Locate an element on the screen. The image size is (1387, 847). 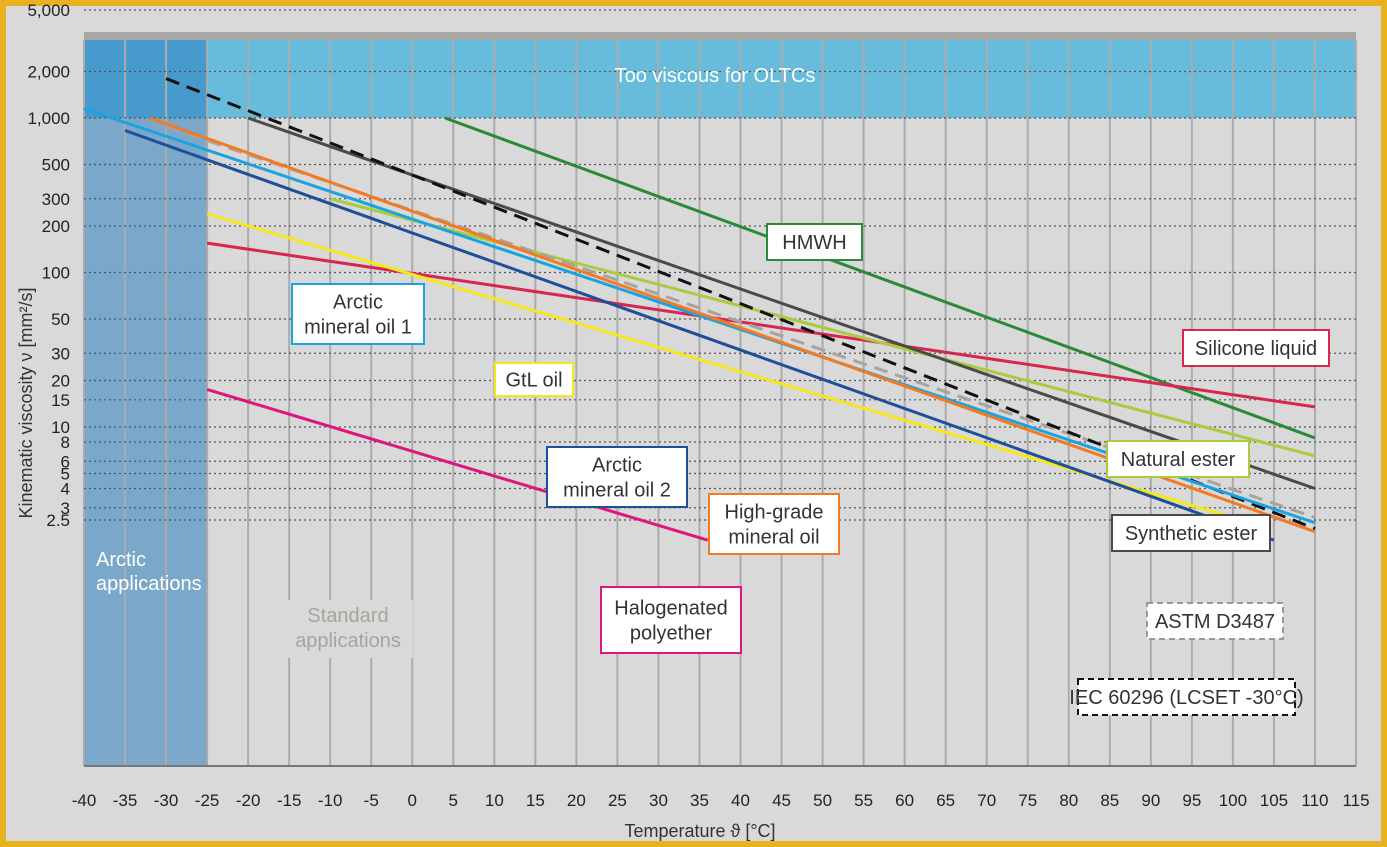
legend-box-label: HMWH is located at coordinates (814, 243).